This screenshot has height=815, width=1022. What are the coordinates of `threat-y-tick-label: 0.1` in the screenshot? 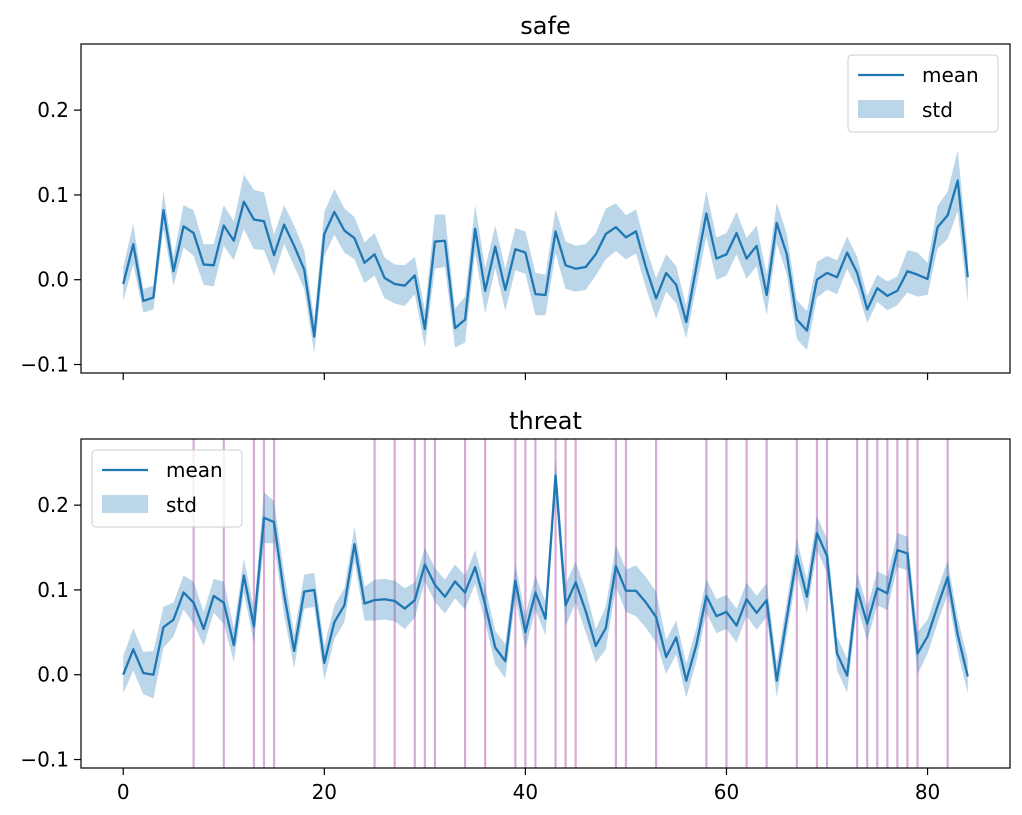 It's located at (53, 590).